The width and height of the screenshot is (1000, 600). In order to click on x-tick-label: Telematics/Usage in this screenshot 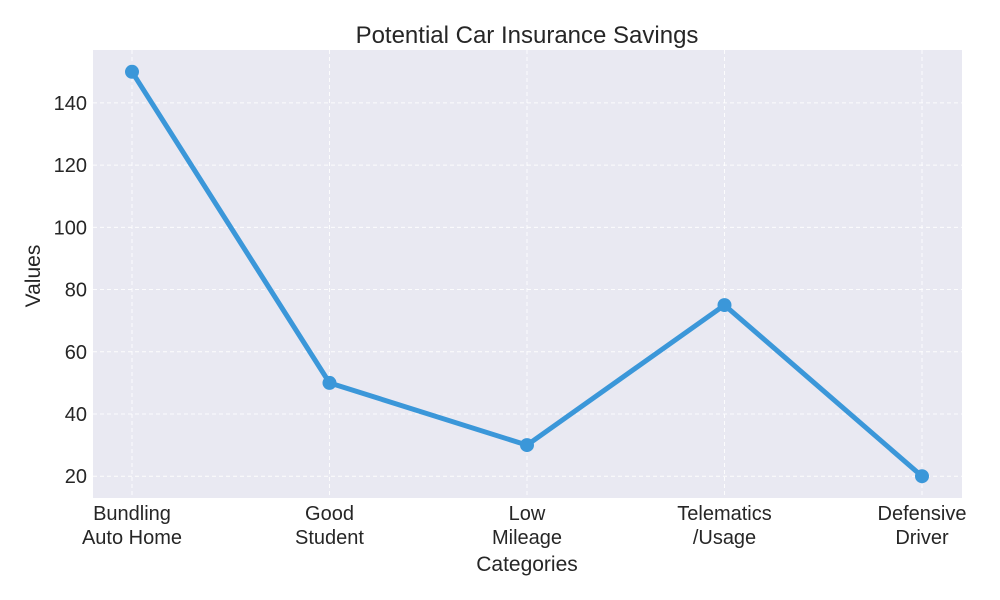, I will do `click(724, 526)`.